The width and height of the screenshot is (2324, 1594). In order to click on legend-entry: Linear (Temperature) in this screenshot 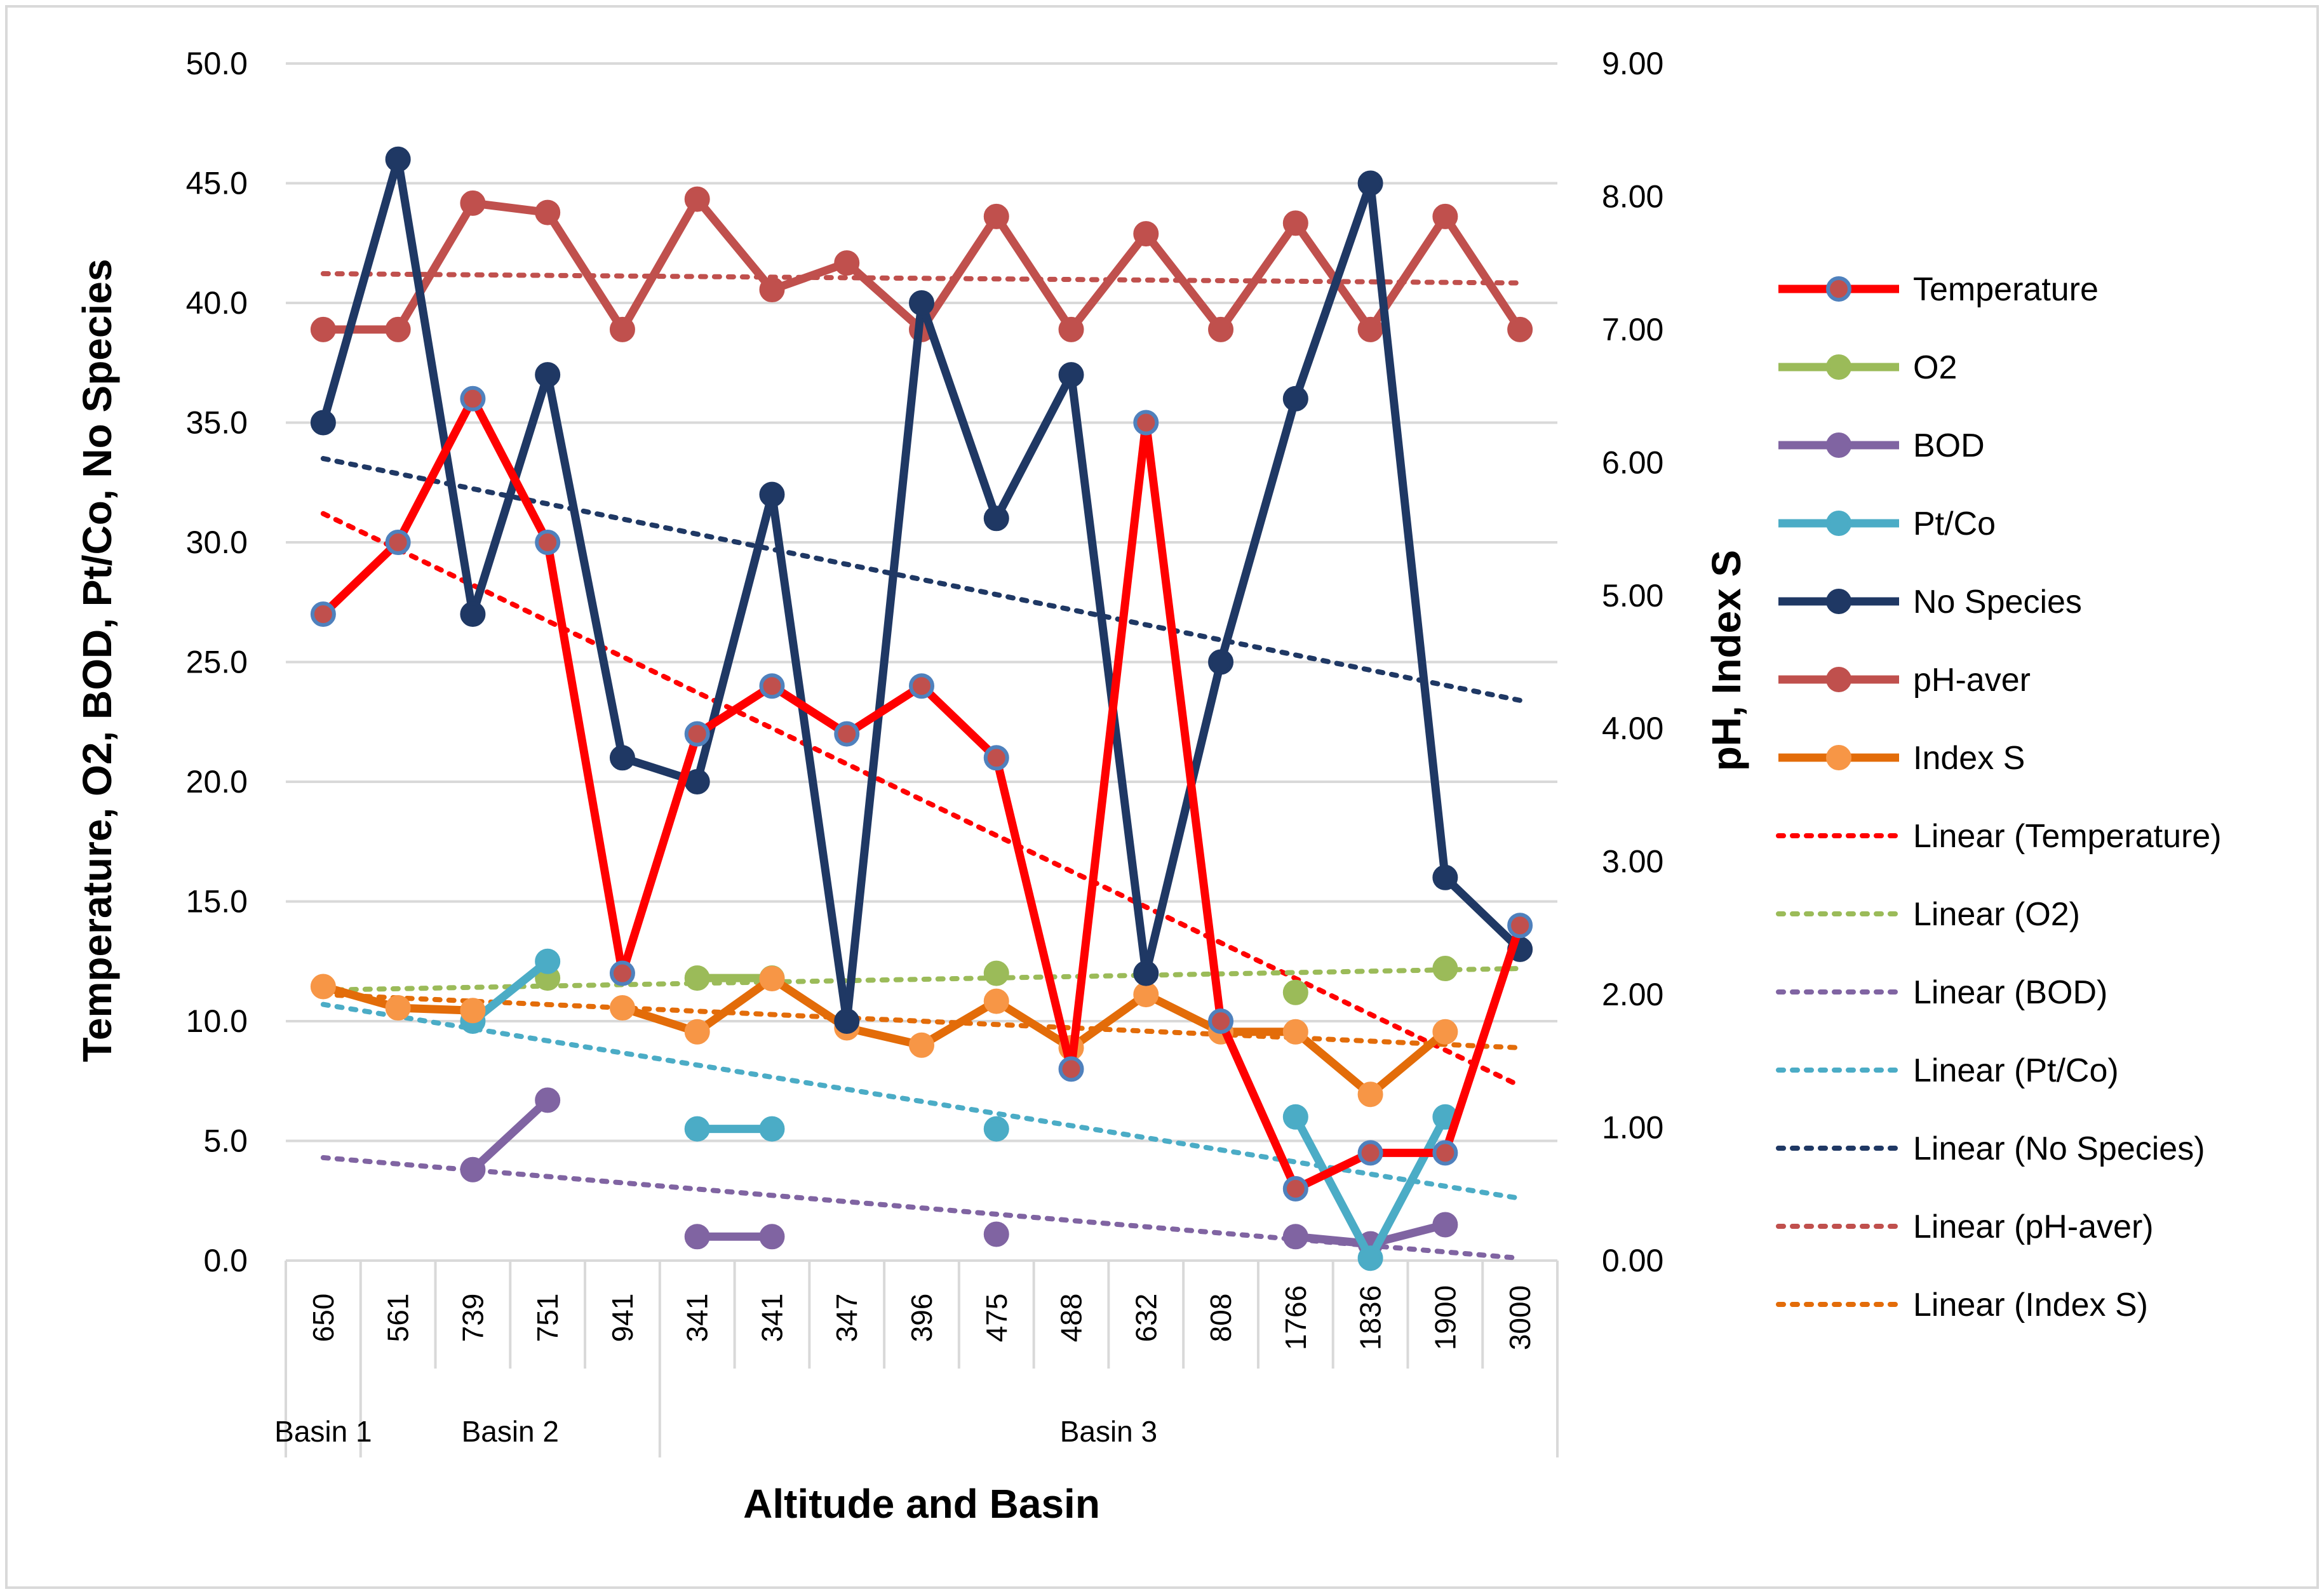, I will do `click(1999, 837)`.